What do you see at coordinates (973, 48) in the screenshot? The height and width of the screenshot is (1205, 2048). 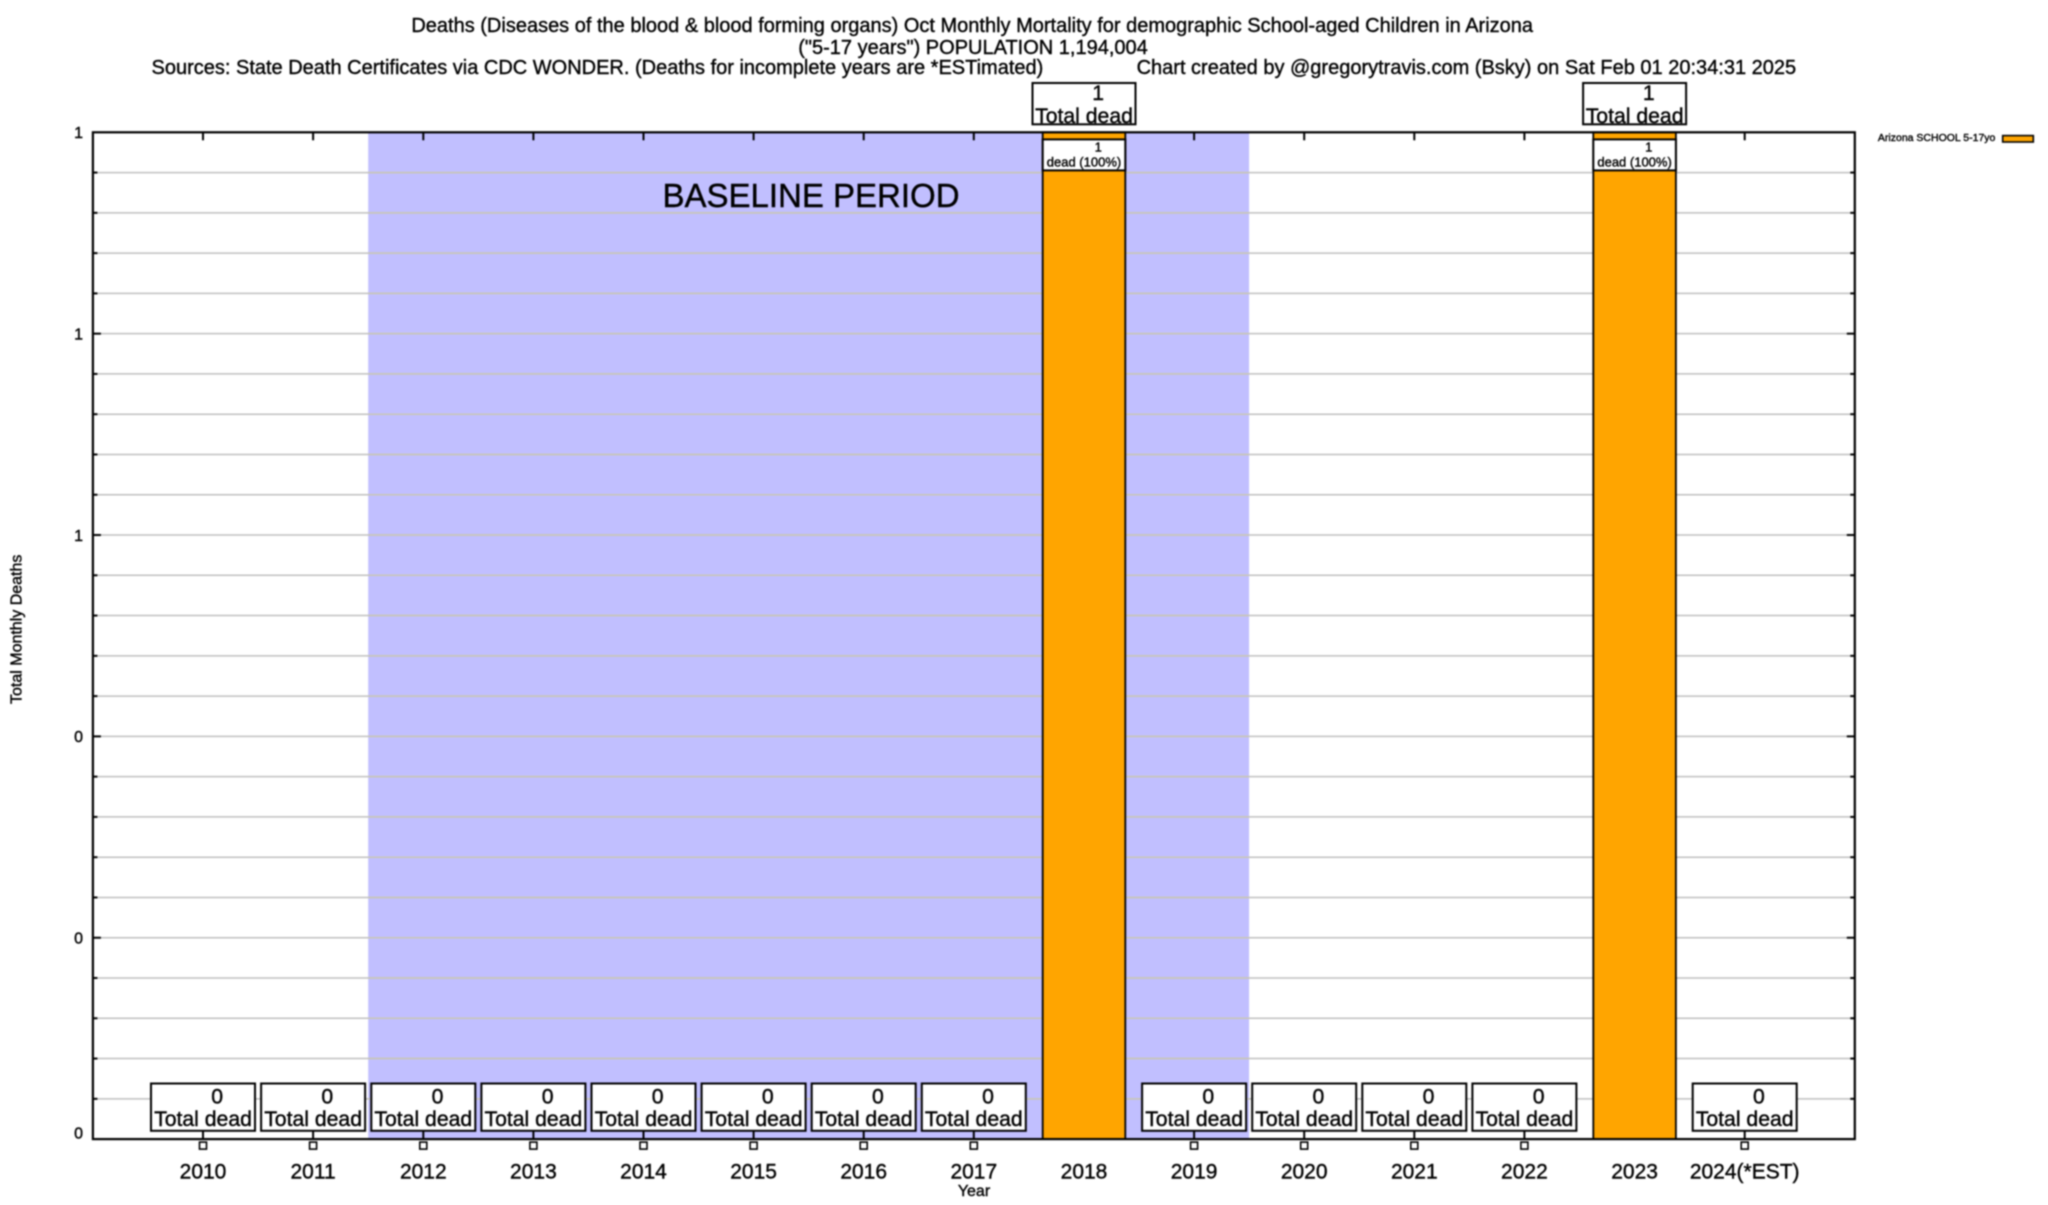 I see `svg-text:("5-17 years") POPULATION 1,19: ("5-17 years") POPULATION 1,194,004` at bounding box center [973, 48].